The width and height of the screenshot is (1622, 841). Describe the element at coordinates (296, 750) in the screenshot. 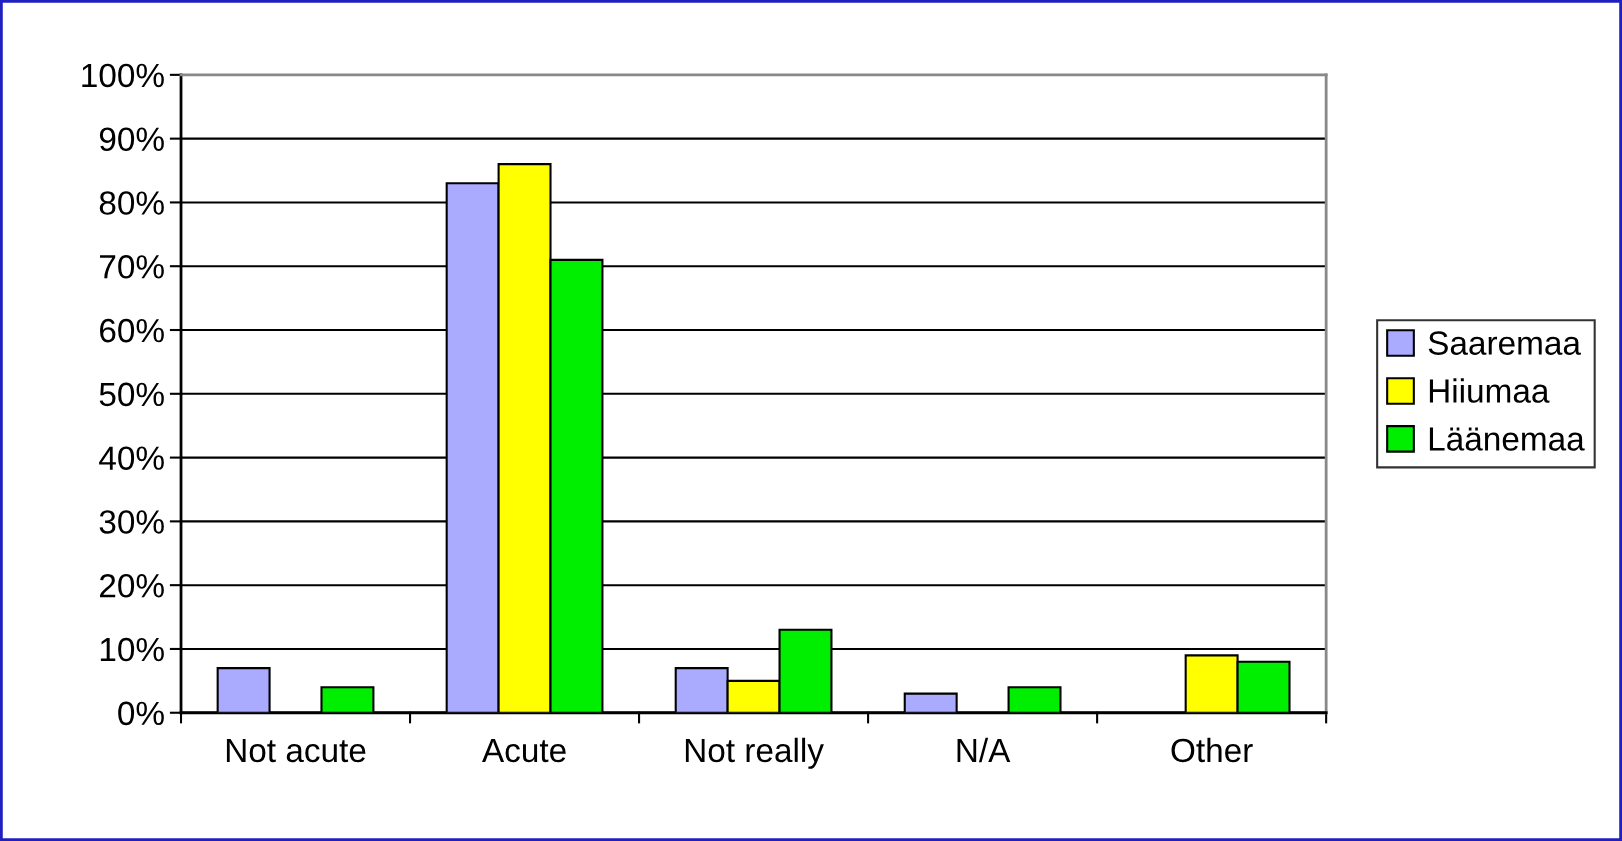

I see `x-tick-label: Not acute` at that location.